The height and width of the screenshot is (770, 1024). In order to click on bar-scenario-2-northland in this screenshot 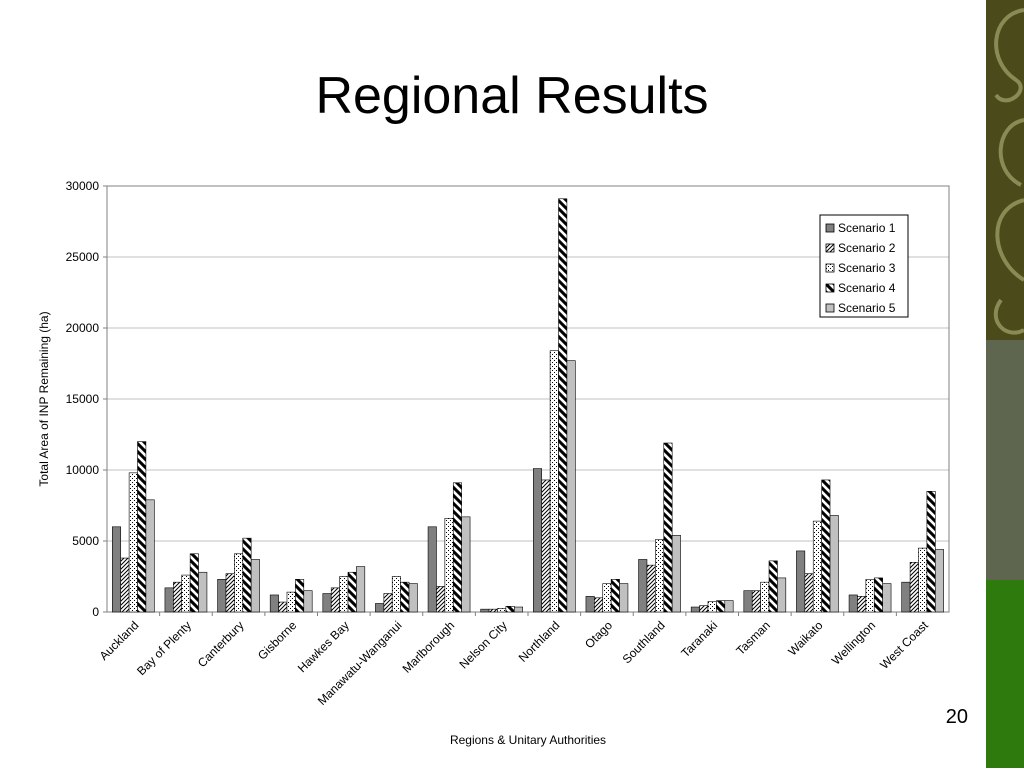, I will do `click(546, 546)`.